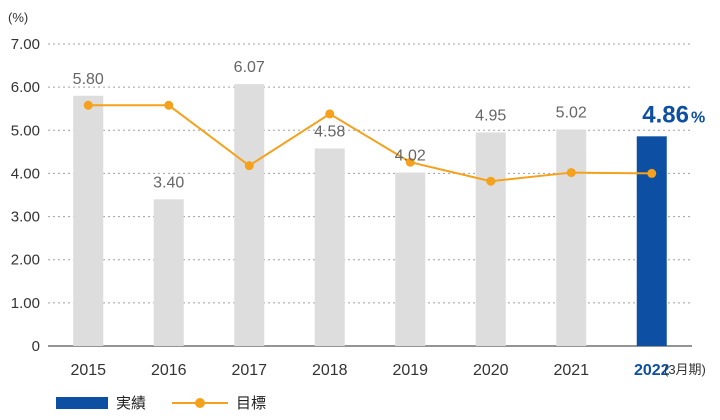 The height and width of the screenshot is (420, 720). Describe the element at coordinates (88, 79) in the screenshot. I see `data-label: 5.80` at that location.